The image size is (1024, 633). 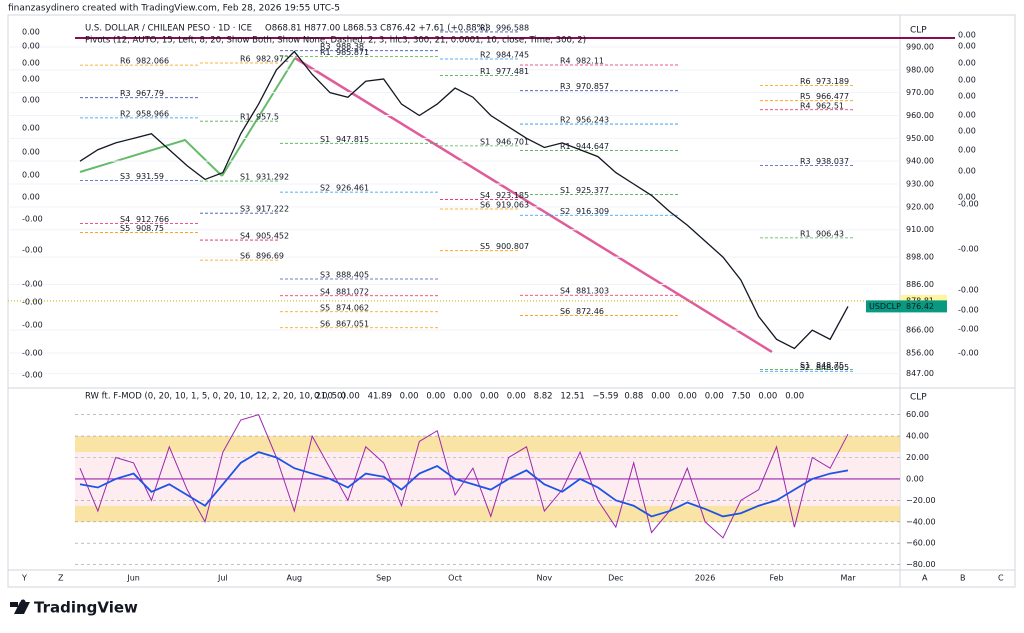 I want to click on y-tick-label: −40.00, so click(x=921, y=521).